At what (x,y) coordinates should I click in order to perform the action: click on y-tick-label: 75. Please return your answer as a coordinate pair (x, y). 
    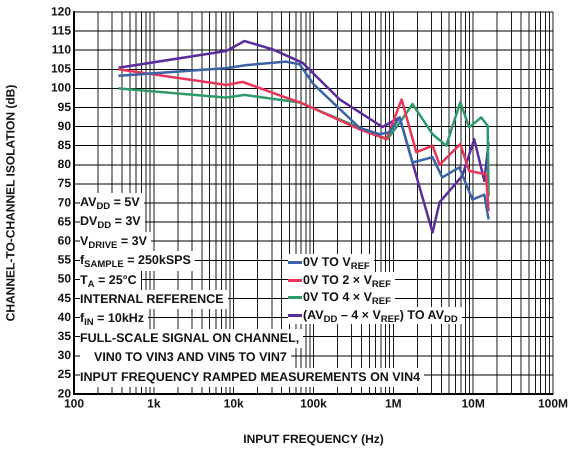
    Looking at the image, I should click on (65, 183).